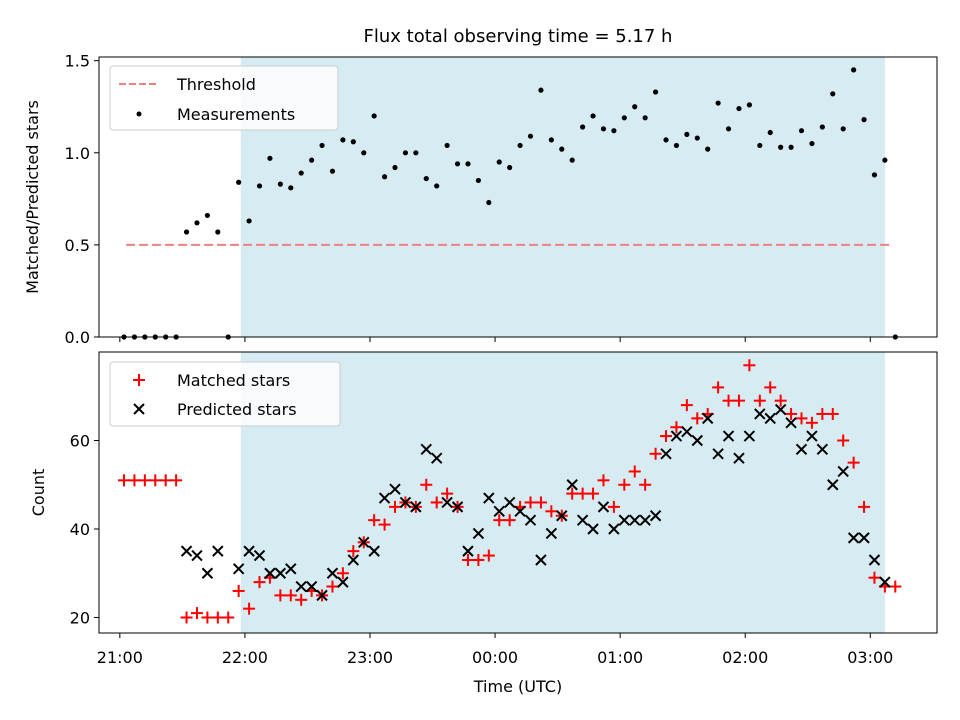 This screenshot has height=720, width=960. What do you see at coordinates (77, 337) in the screenshot?
I see `top-y-tick-label: 0.0` at bounding box center [77, 337].